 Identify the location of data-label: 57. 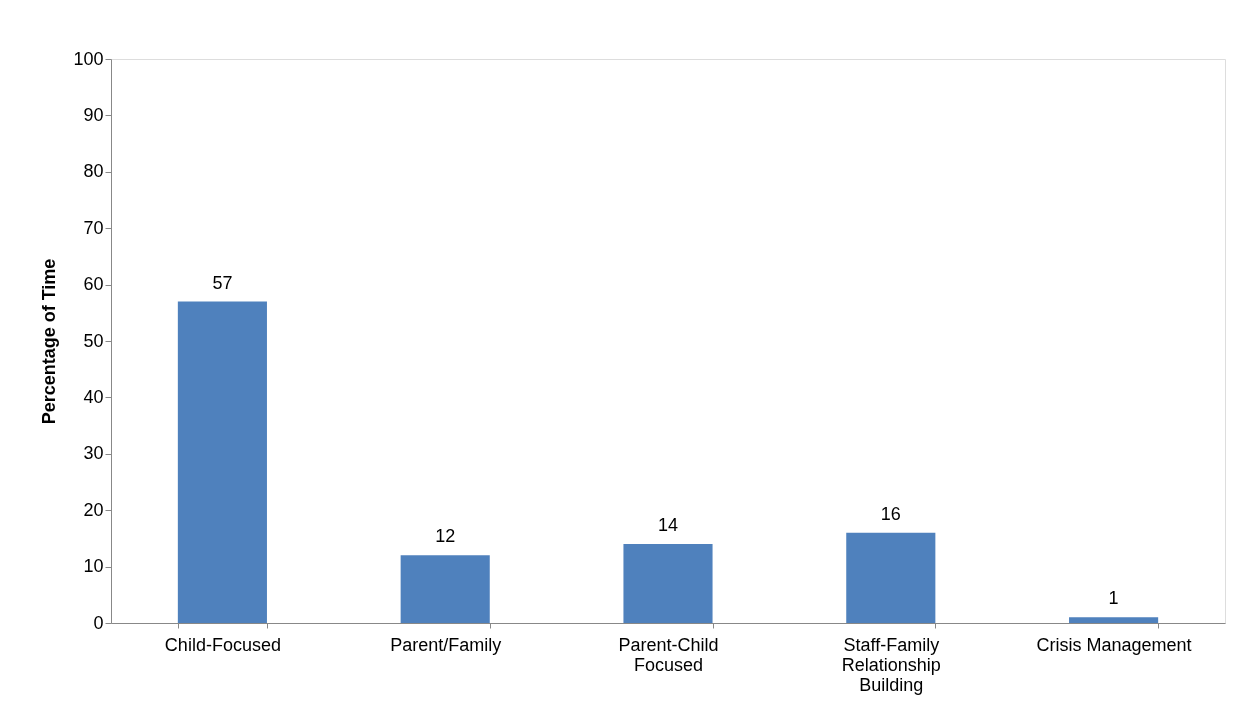
(222, 282).